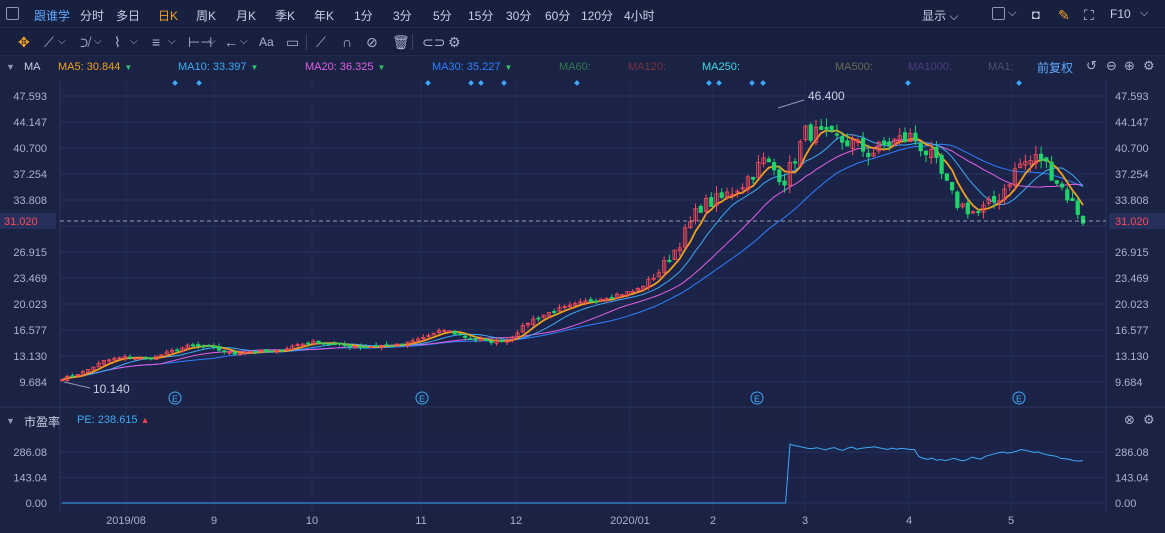 The width and height of the screenshot is (1165, 533). I want to click on timeframe-tab: 日K, so click(168, 16).